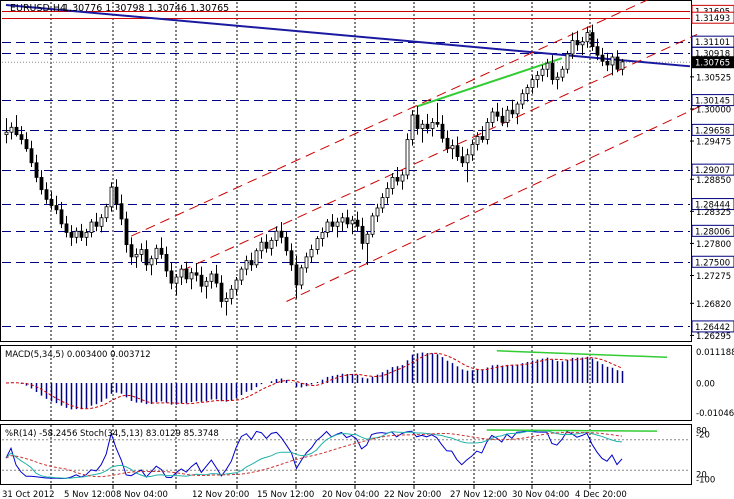 The width and height of the screenshot is (734, 499). I want to click on chart-header-ohlc: 1.30776 1.30798 1.30746 1.30765, so click(146, 8).